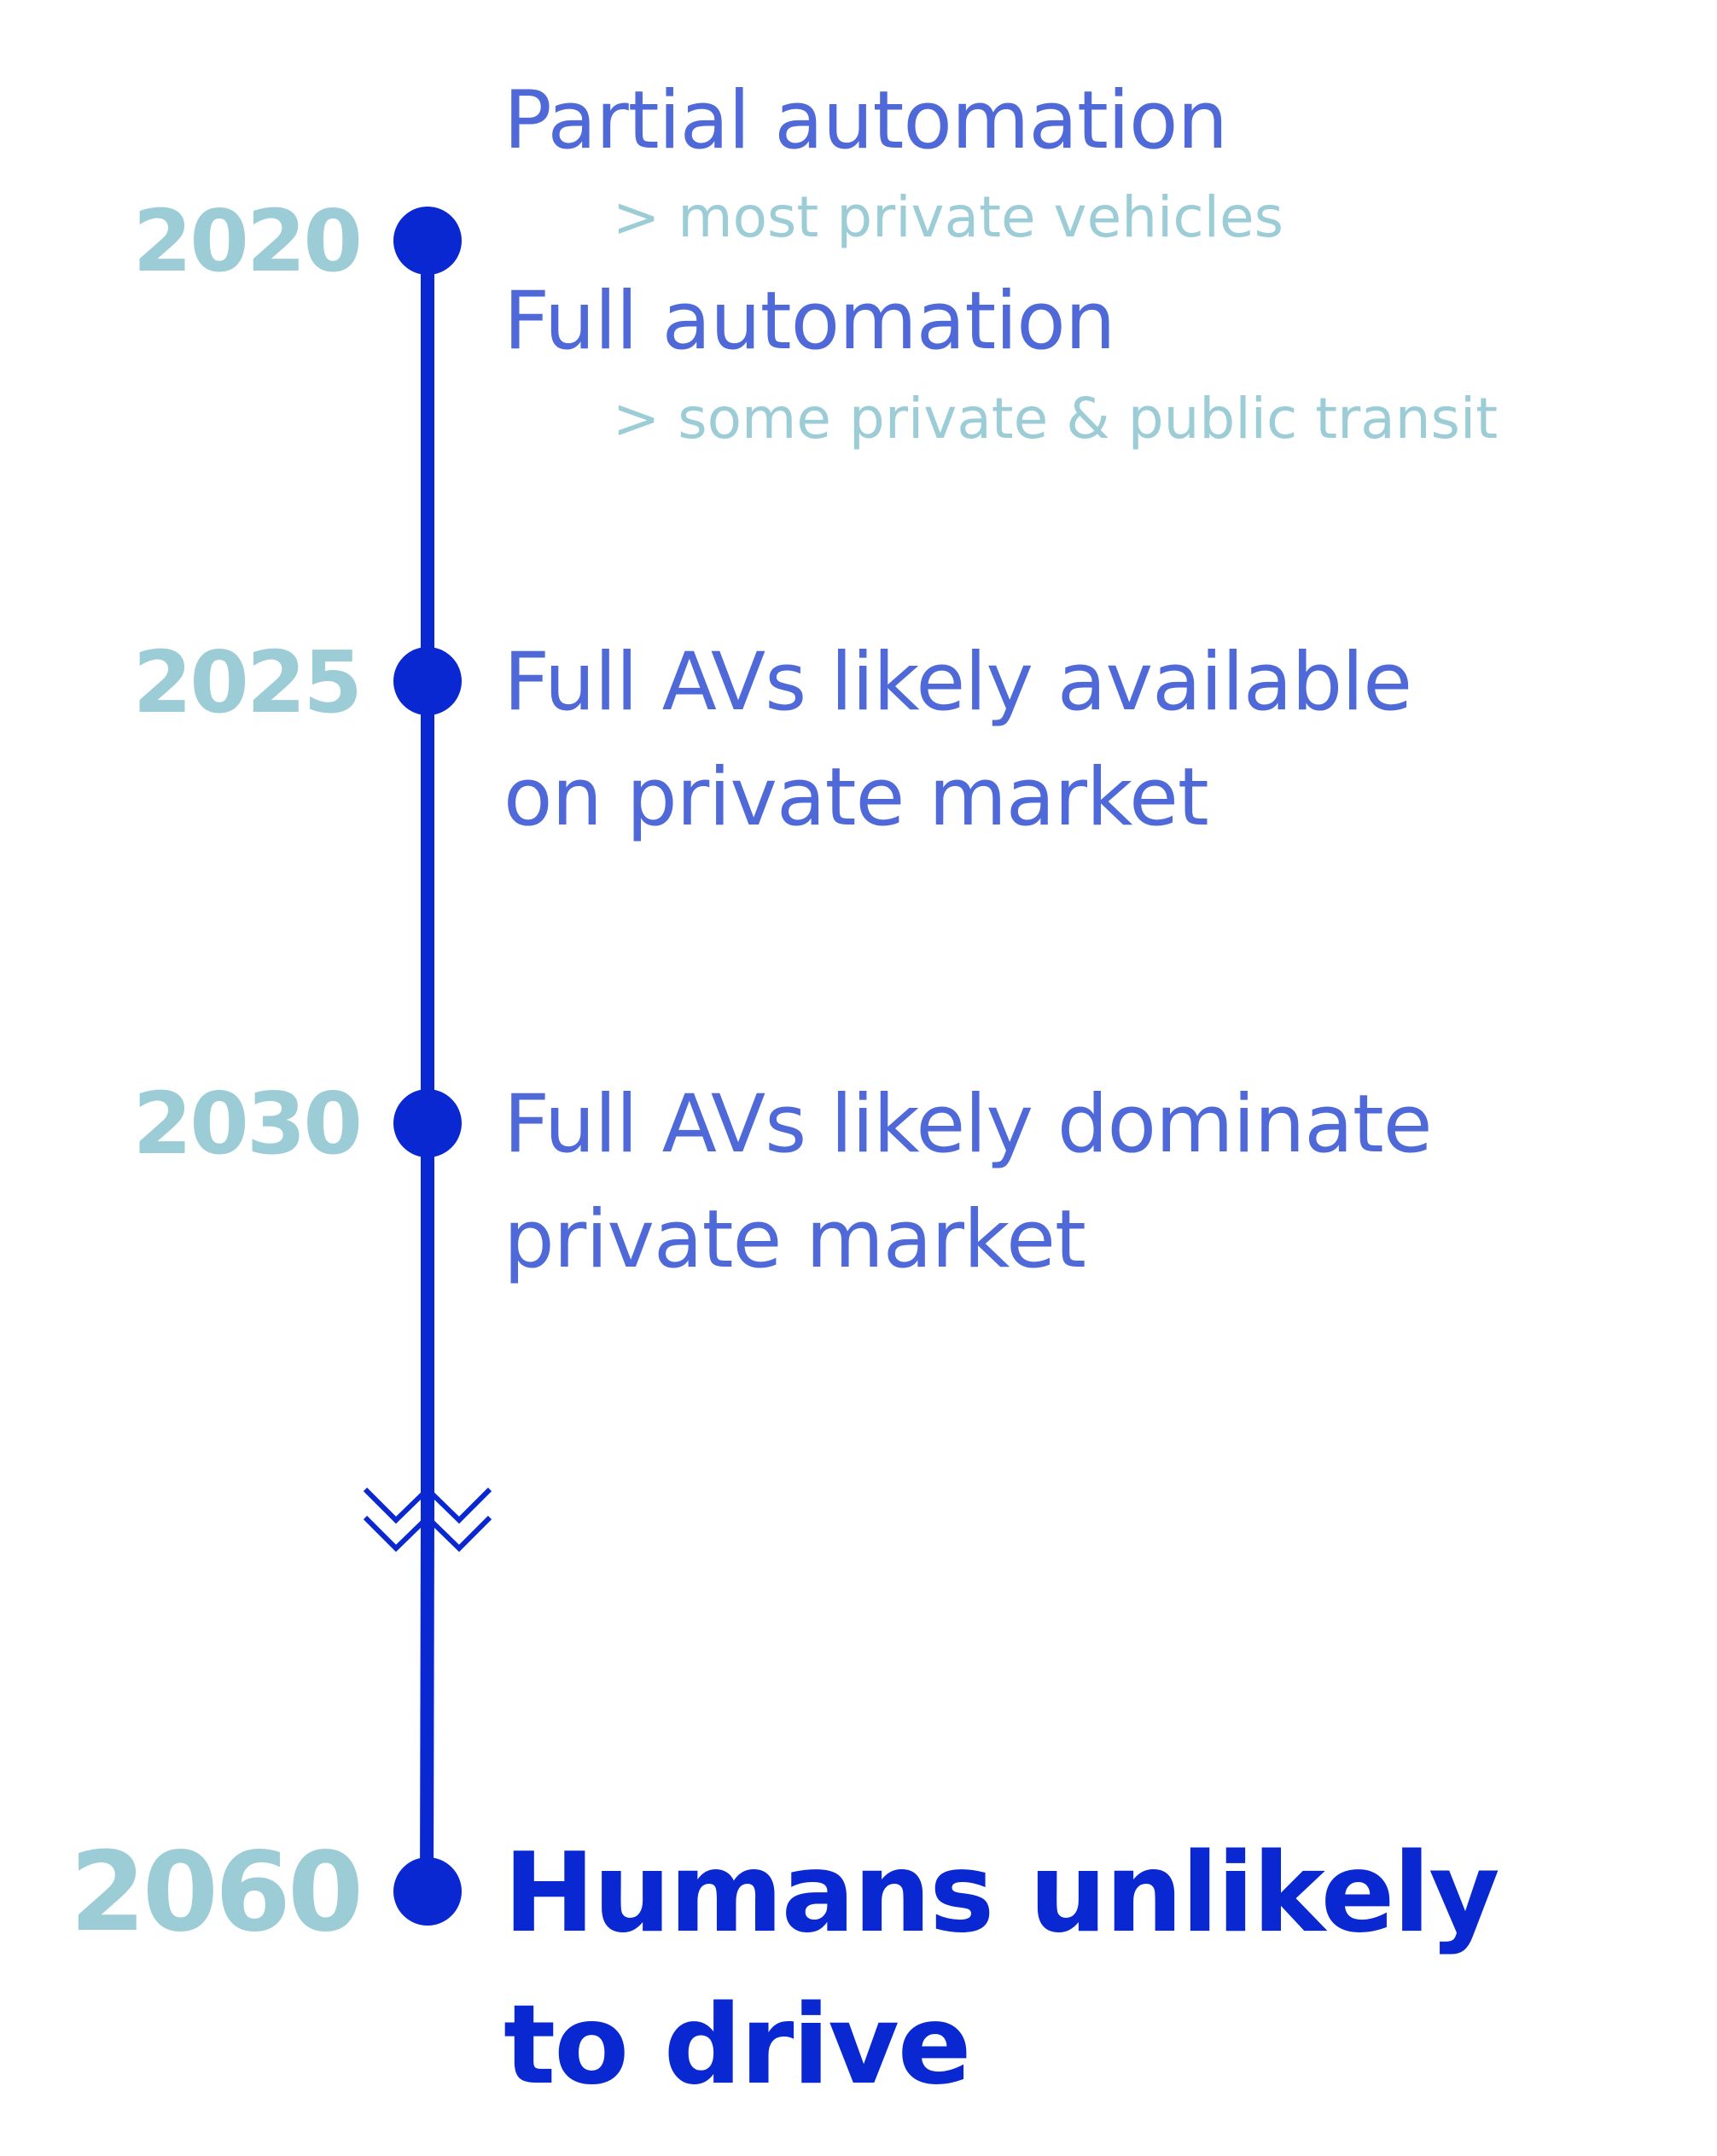 The height and width of the screenshot is (2156, 1717). Describe the element at coordinates (247, 682) in the screenshot. I see `year-label-2025: 2025` at that location.